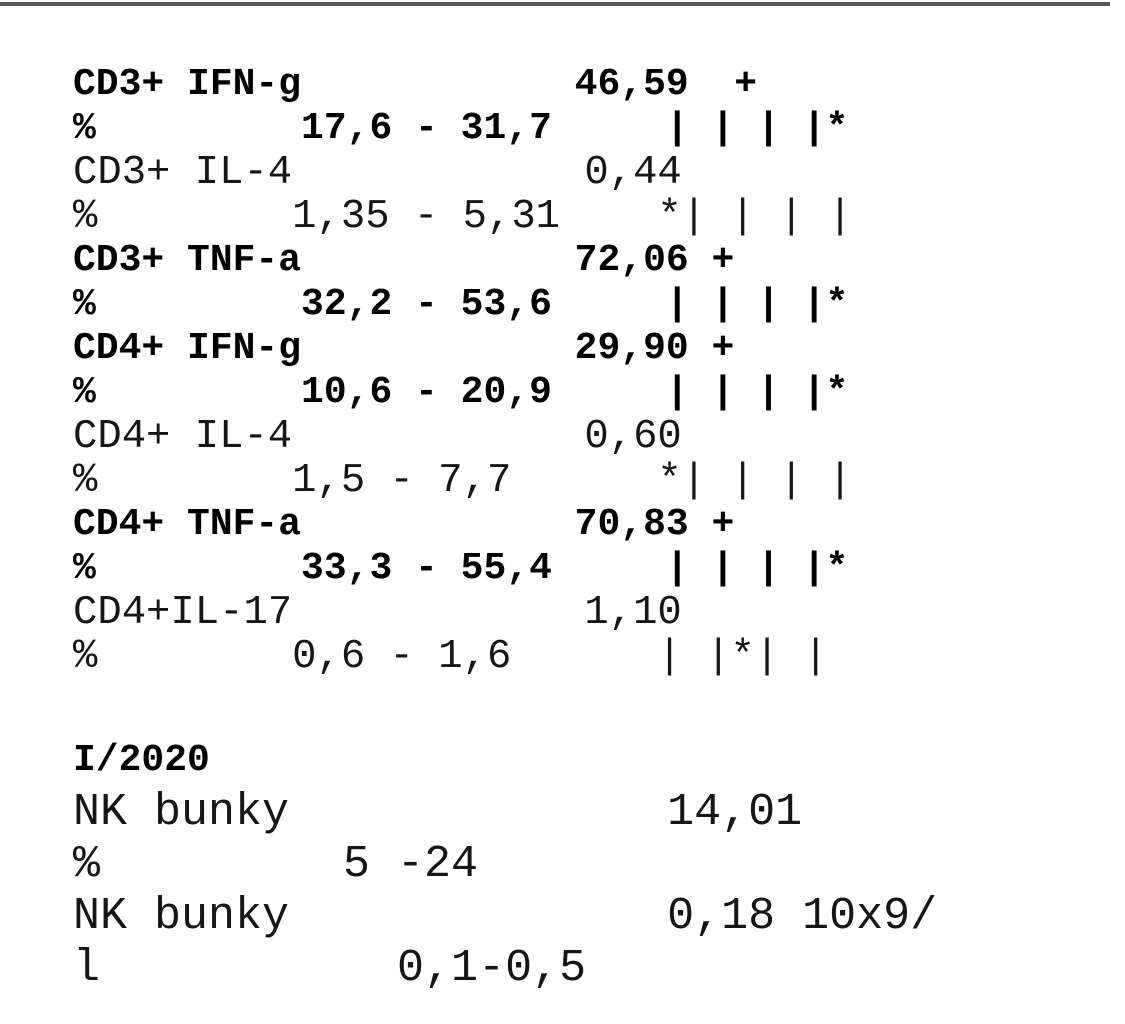 Image resolution: width=1125 pixels, height=1024 pixels. I want to click on cd3-il4-range: % 1,35 - 5,31 *| | | |, so click(463, 217).